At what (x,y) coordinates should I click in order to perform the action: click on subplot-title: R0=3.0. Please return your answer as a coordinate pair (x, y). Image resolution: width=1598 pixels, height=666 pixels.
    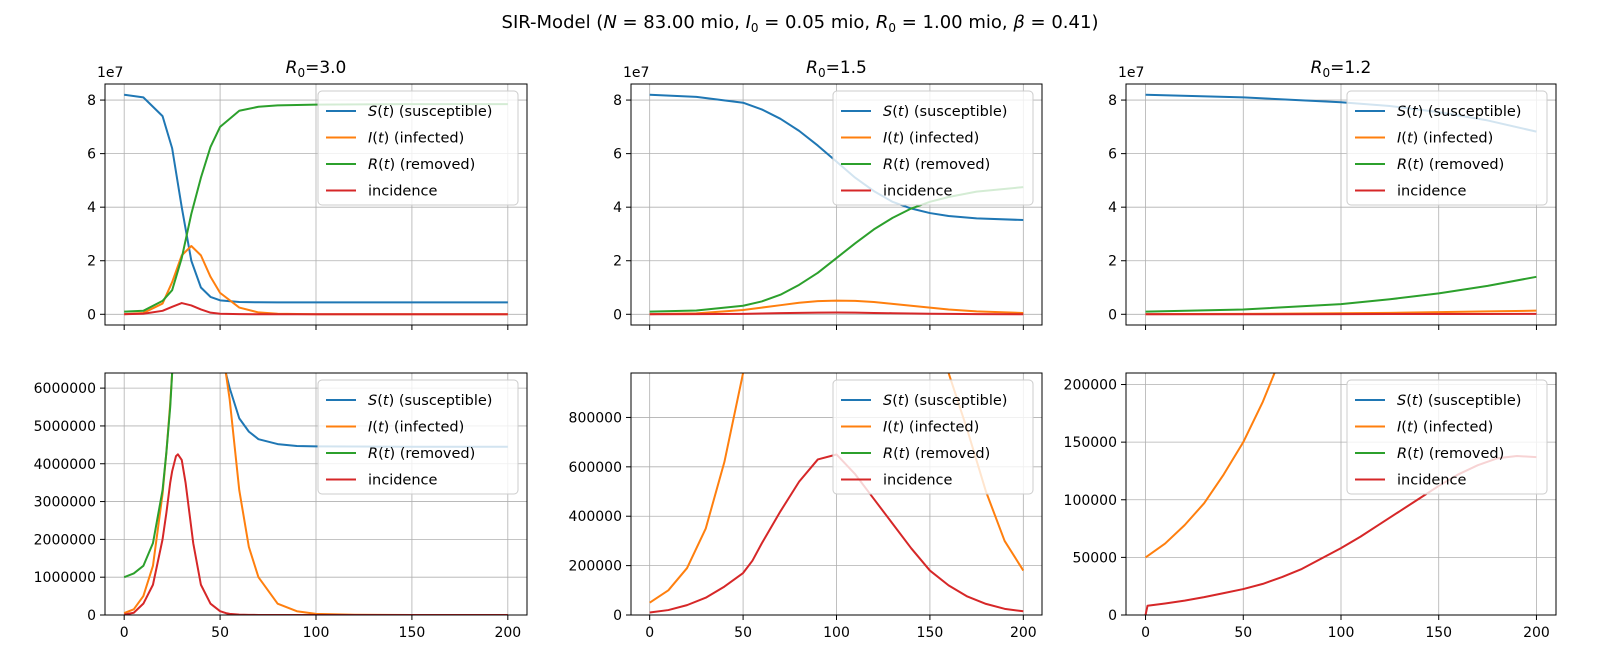
    Looking at the image, I should click on (316, 69).